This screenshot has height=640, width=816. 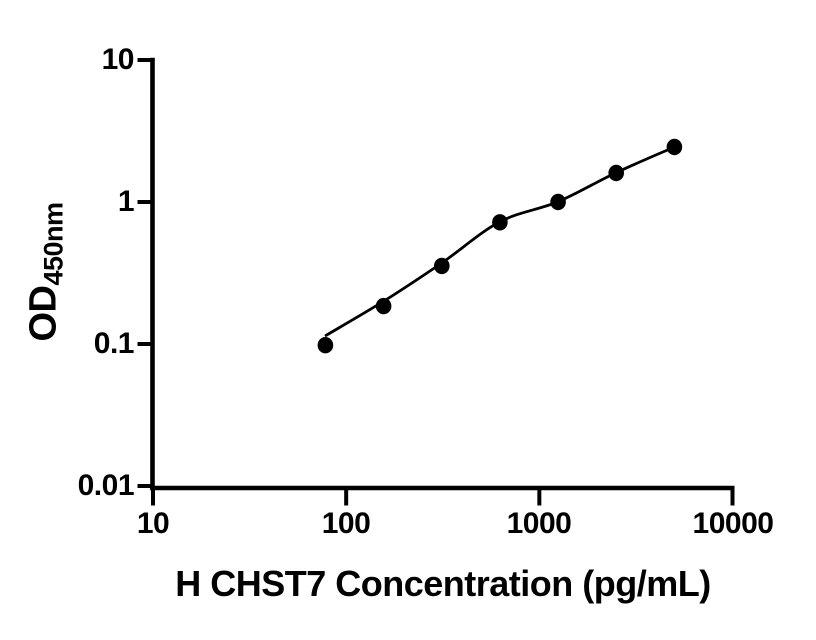 I want to click on y-axis-title: OD450nm, so click(x=45, y=272).